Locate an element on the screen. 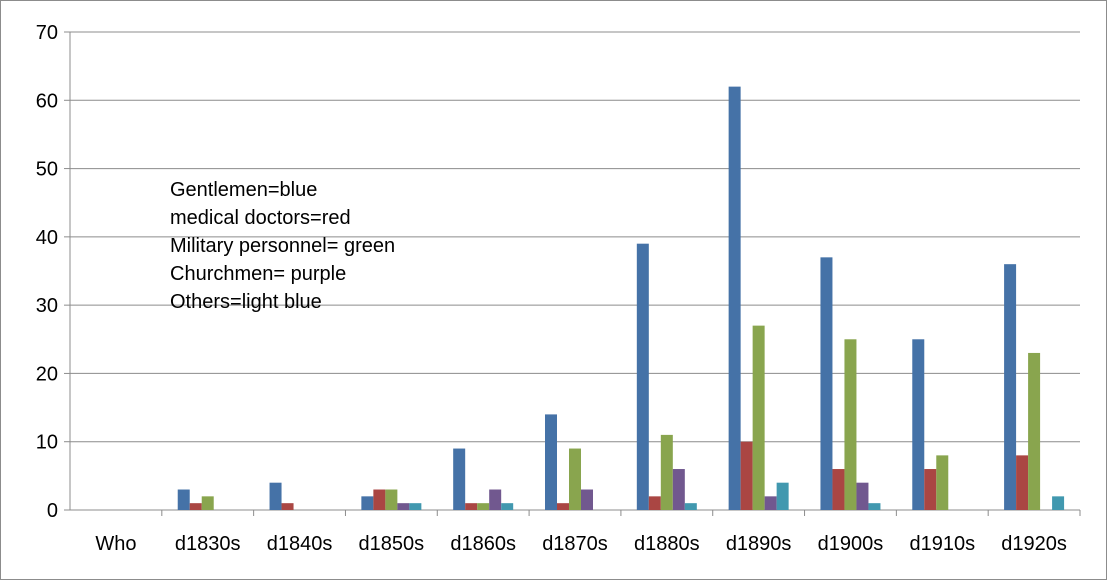 The image size is (1108, 581). x-tick-label: d1920s is located at coordinates (1034, 544).